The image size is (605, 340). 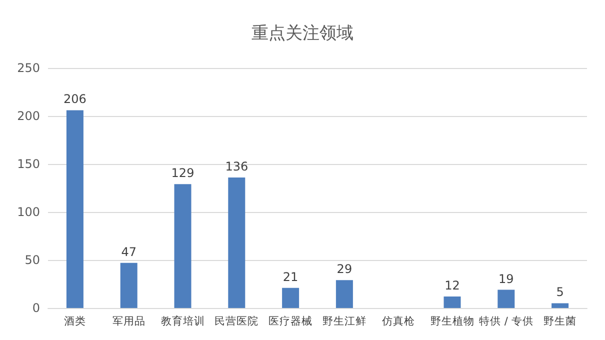 I want to click on data-label: 136, so click(x=236, y=166).